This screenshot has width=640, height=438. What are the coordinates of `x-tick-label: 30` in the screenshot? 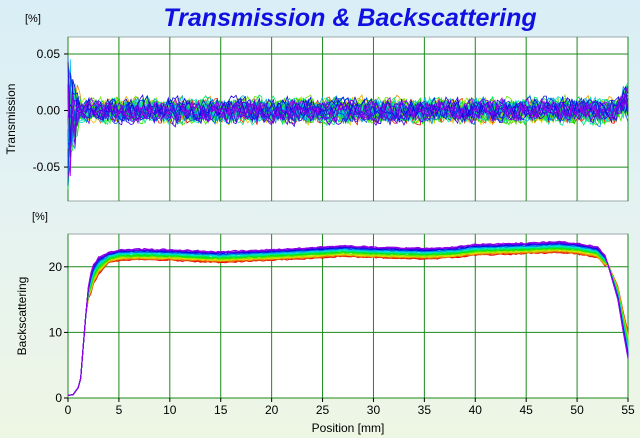 It's located at (374, 410).